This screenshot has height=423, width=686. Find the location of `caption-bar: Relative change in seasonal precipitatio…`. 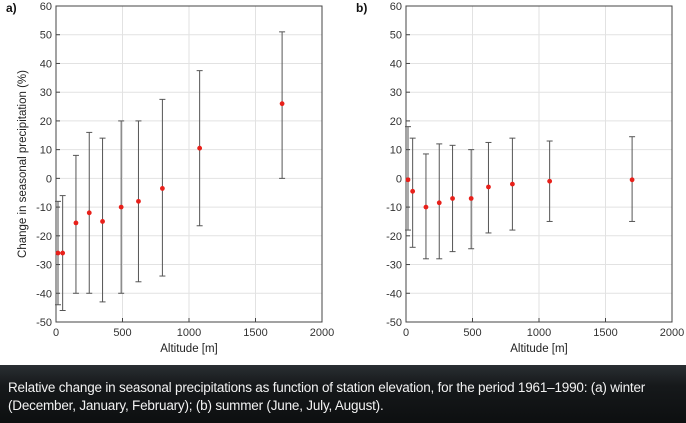

caption-bar: Relative change in seasonal precipitatio… is located at coordinates (343, 394).